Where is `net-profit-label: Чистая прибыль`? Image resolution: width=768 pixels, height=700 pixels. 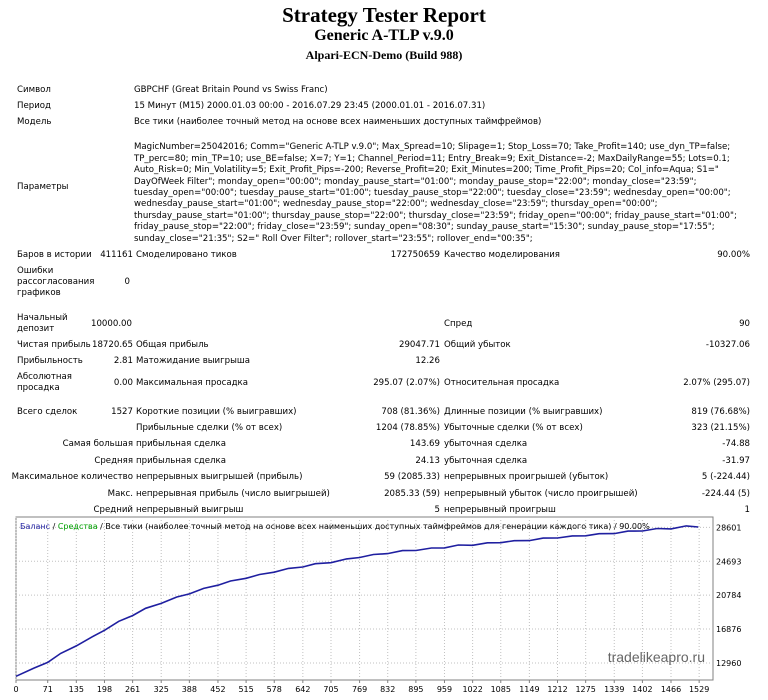 net-profit-label: Чистая прибыль is located at coordinates (54, 345).